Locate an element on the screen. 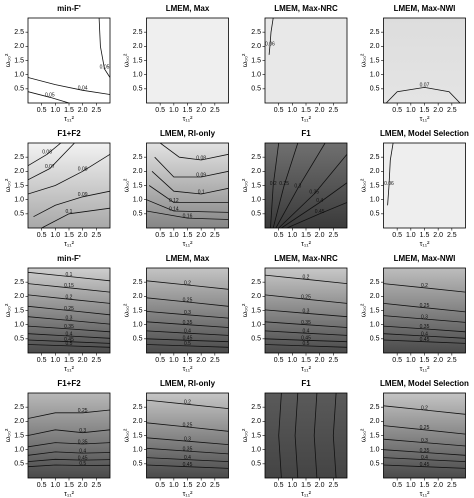 This screenshot has width=474, height=498. contour-label: 0.5 is located at coordinates (69, 344).